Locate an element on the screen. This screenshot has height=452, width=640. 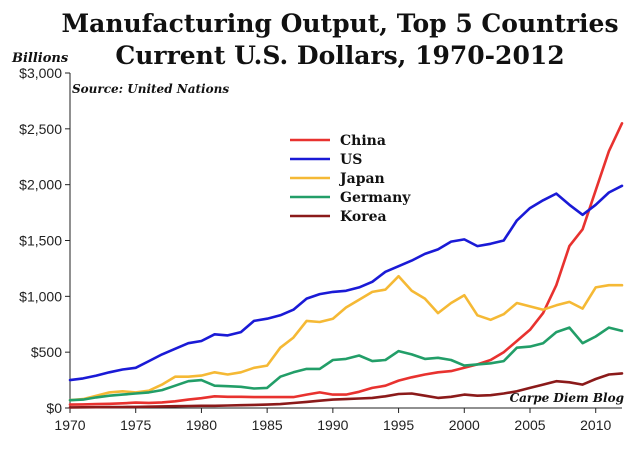
chart-subtitle: Current U.S. Dollars, 1970-2012 is located at coordinates (339, 55).